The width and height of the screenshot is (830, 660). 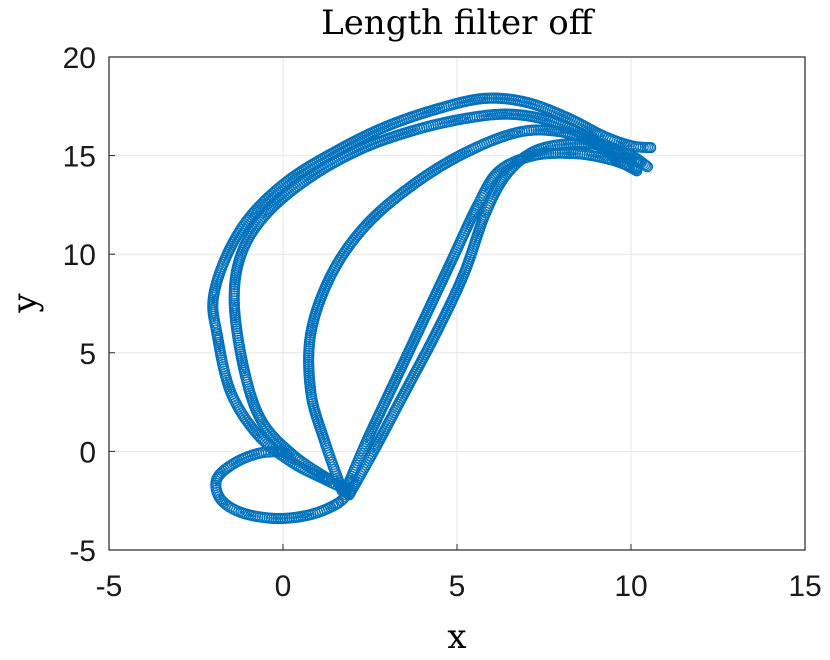 I want to click on chart-title: Length filter off, so click(x=458, y=23).